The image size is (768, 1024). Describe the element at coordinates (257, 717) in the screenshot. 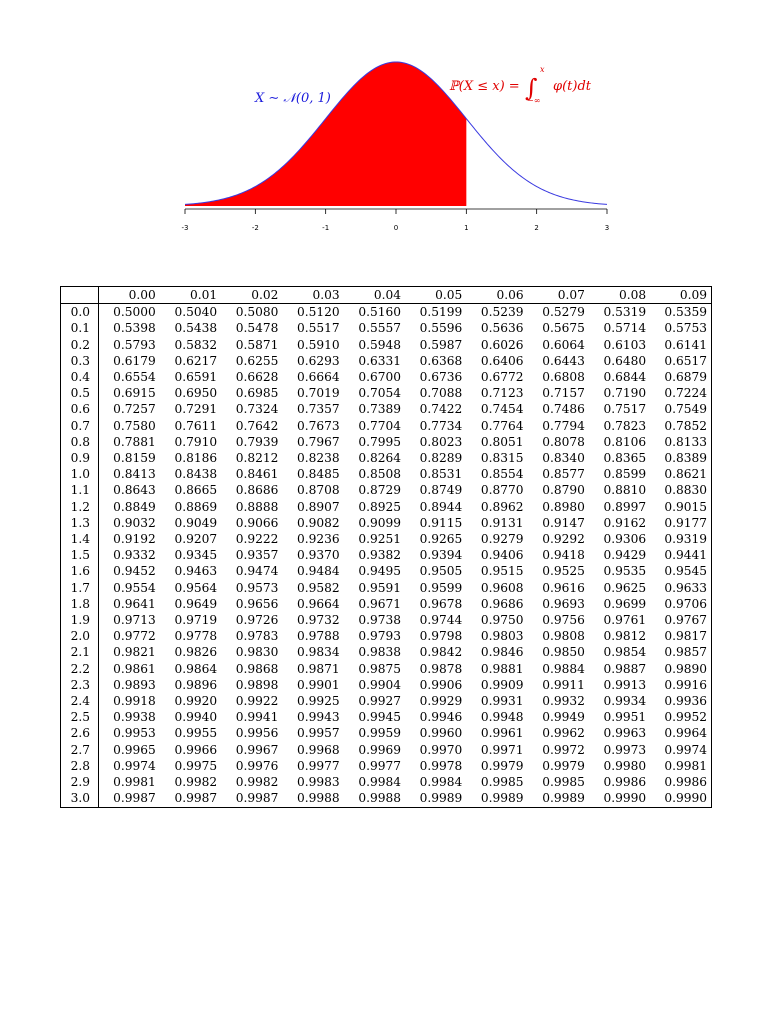

I see `probability-cell: 0.9941` at that location.